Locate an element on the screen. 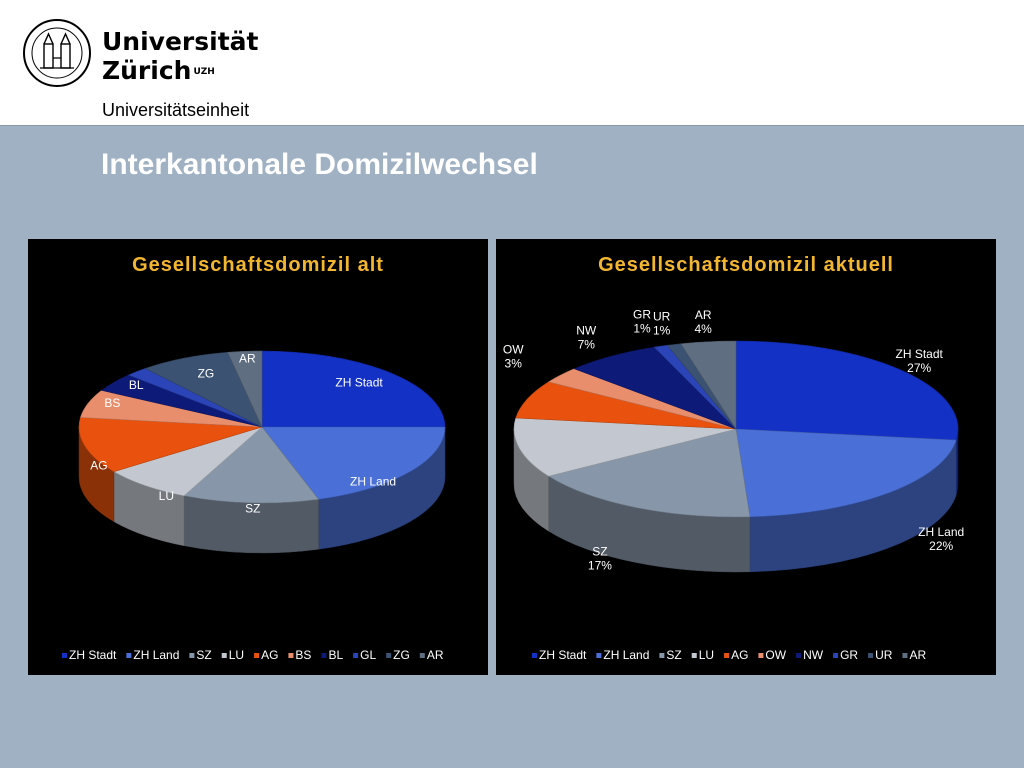 Image resolution: width=1024 pixels, height=768 pixels. legend-swatch-bl is located at coordinates (324, 655).